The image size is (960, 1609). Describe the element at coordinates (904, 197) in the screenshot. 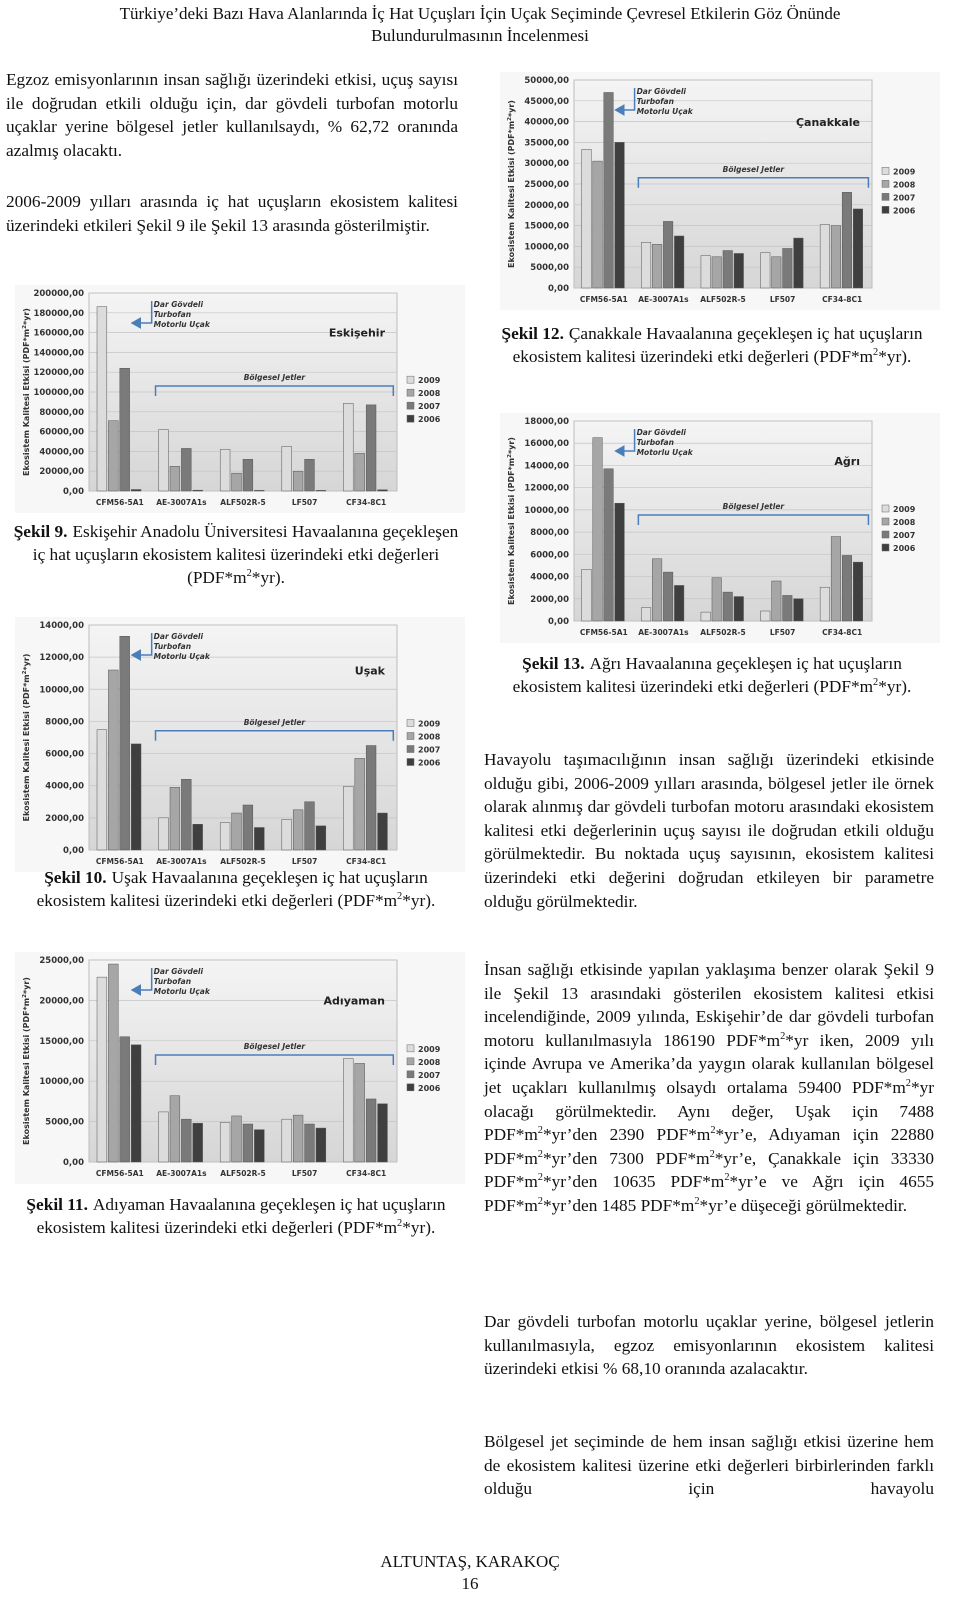

I see `legend-label: 2007` at that location.